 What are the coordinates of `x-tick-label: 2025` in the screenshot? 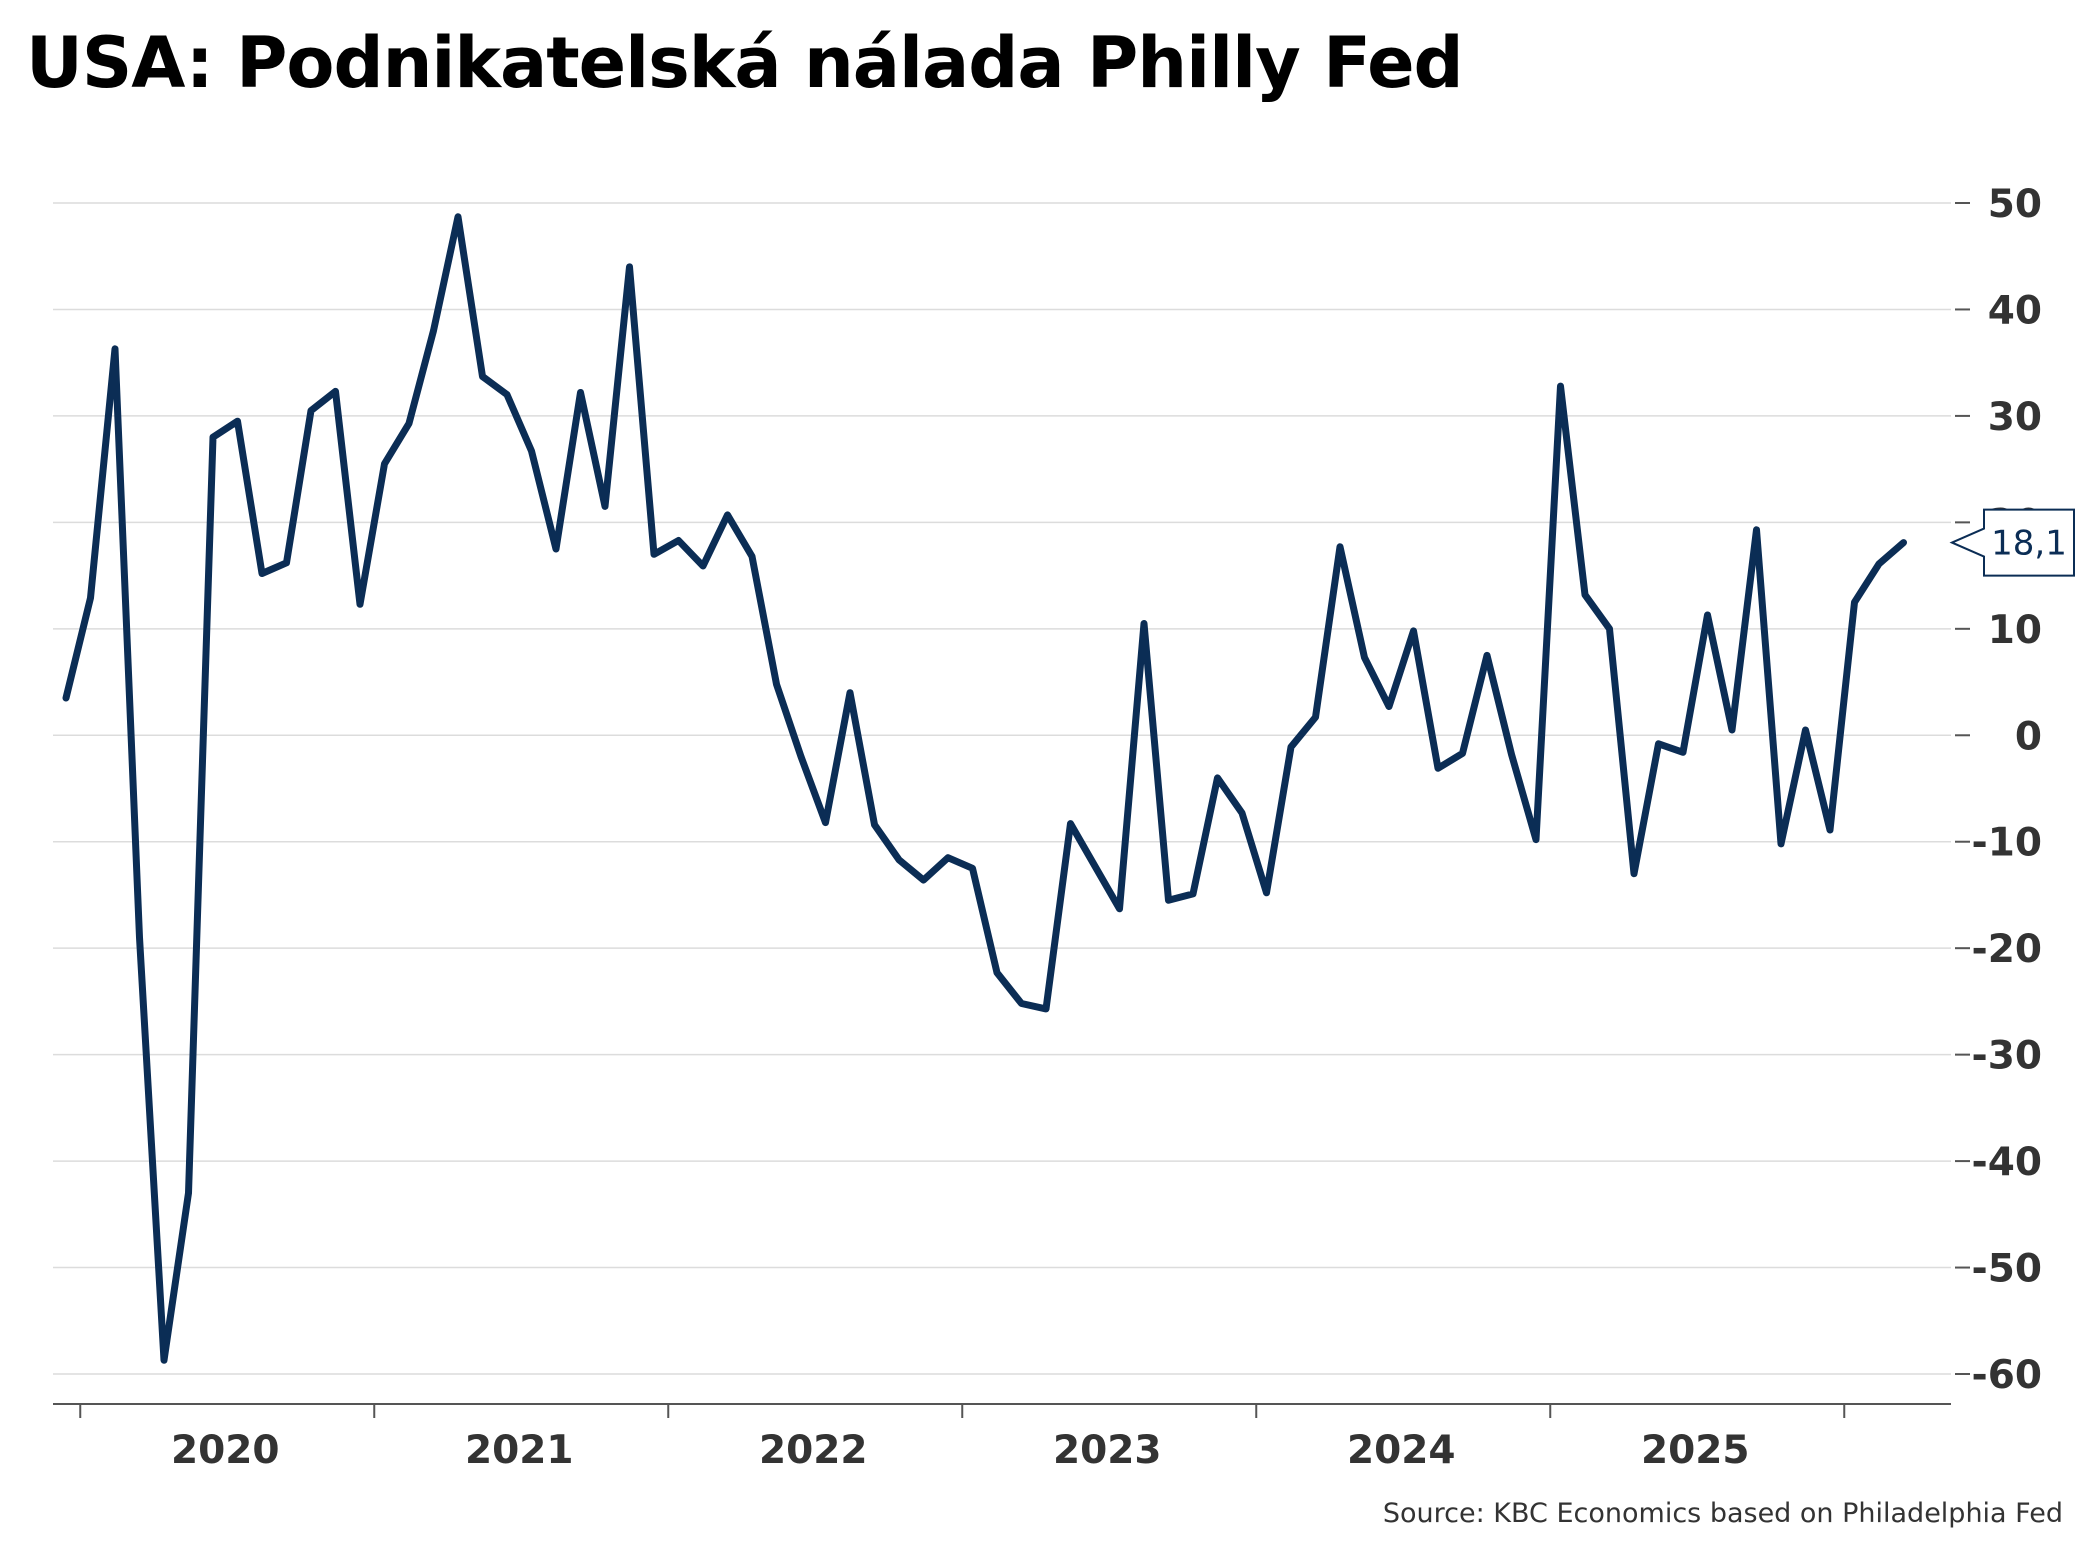 It's located at (1695, 1450).